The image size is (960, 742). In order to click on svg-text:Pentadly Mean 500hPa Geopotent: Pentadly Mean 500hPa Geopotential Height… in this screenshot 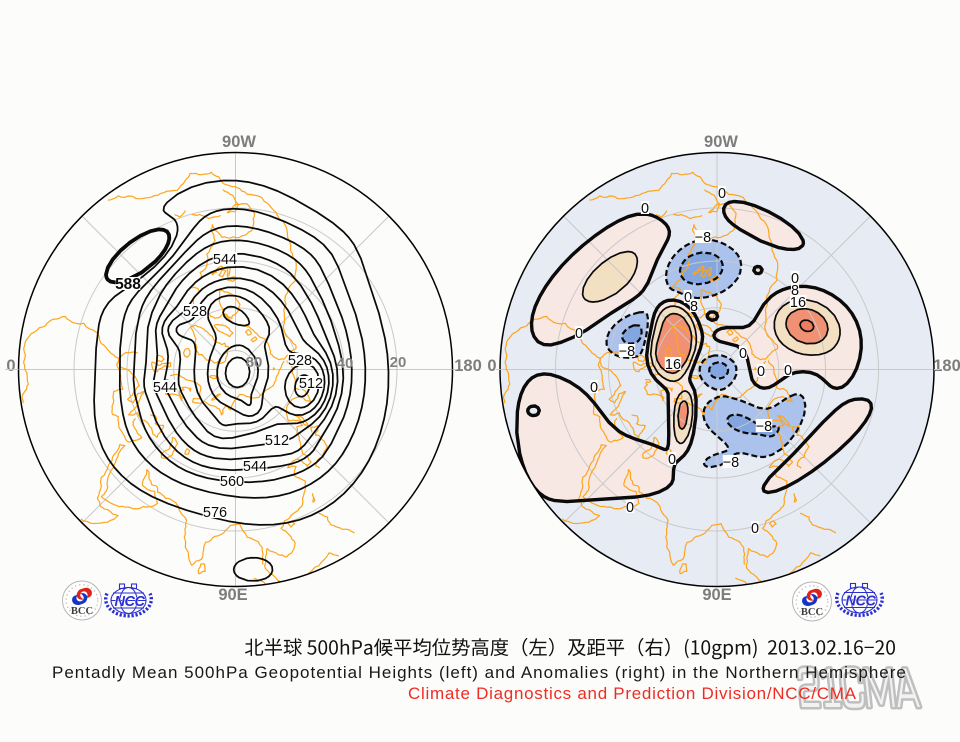, I will do `click(479, 672)`.